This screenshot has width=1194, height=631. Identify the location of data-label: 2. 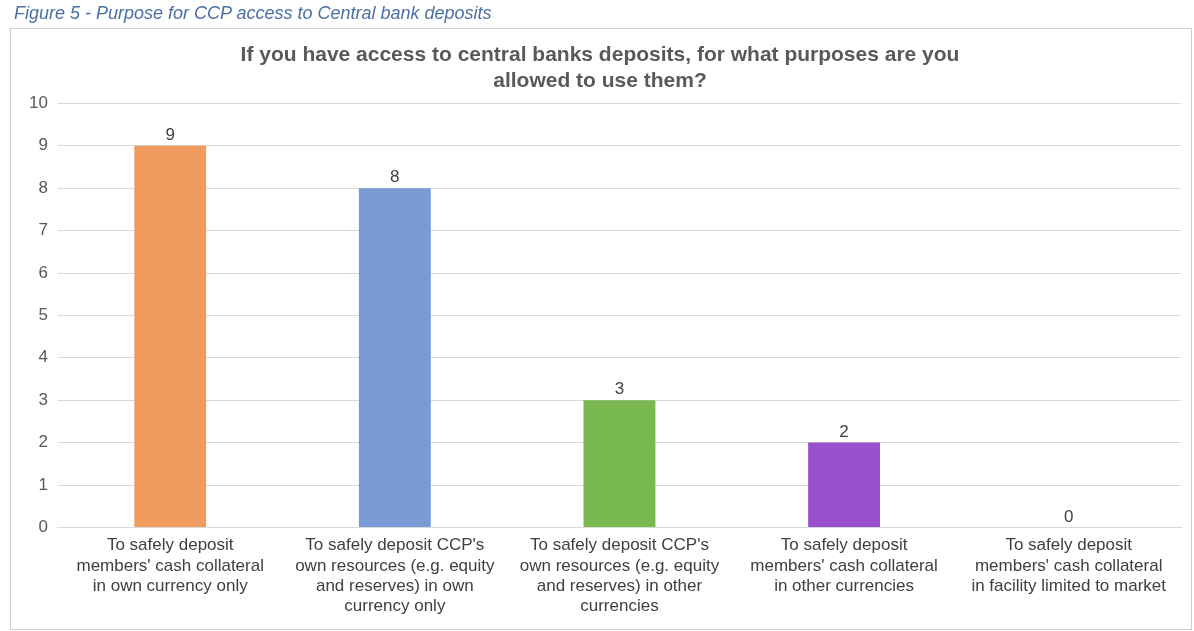
(844, 431).